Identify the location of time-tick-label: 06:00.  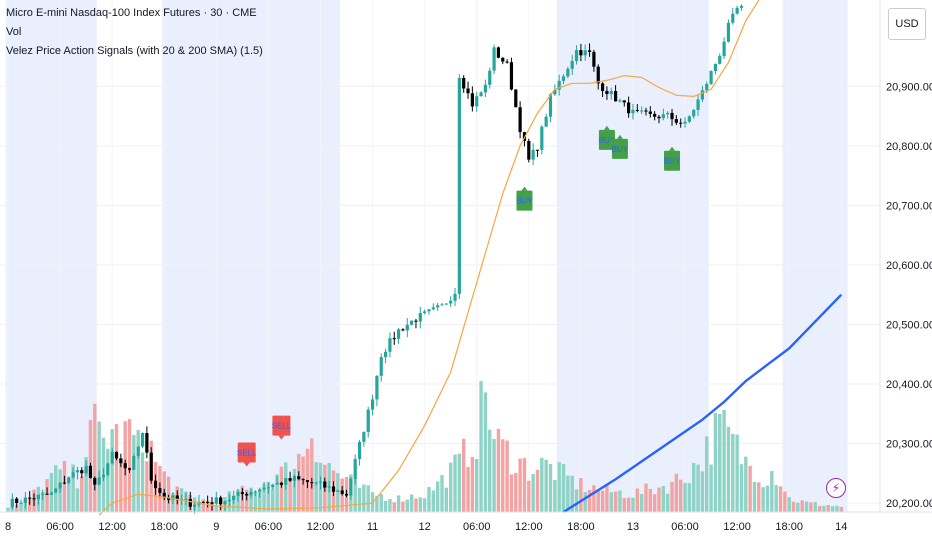
(477, 527).